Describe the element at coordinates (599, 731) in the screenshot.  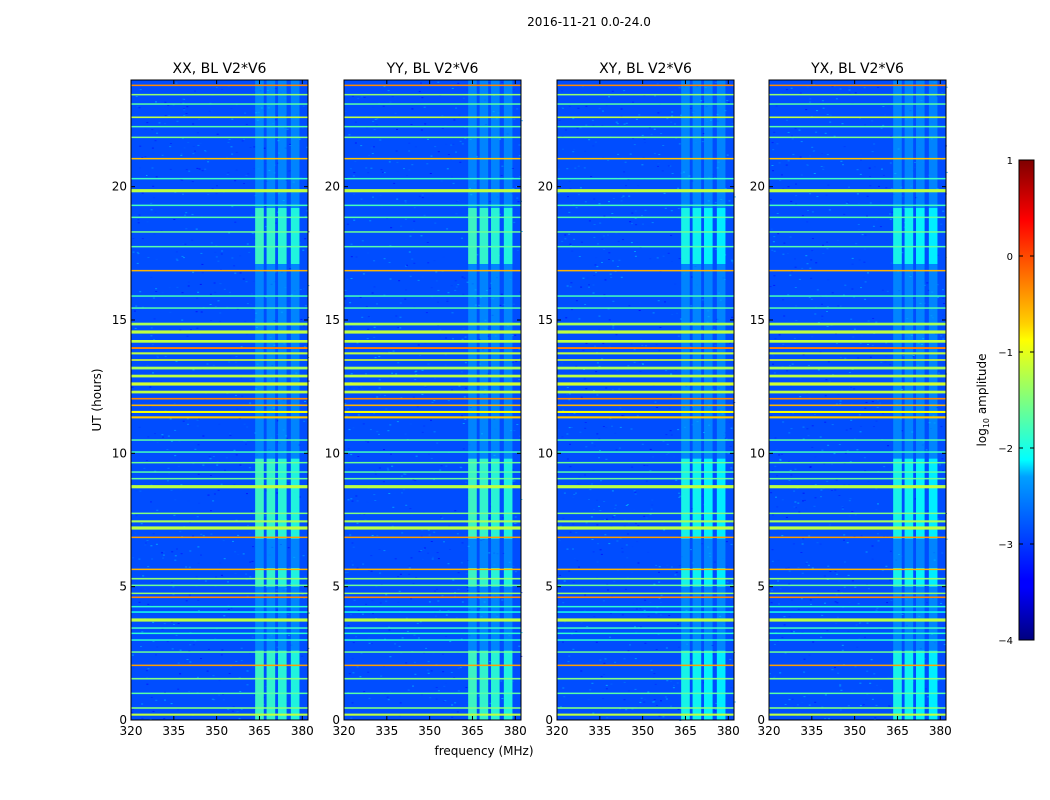
I see `x-tick-label: 335` at that location.